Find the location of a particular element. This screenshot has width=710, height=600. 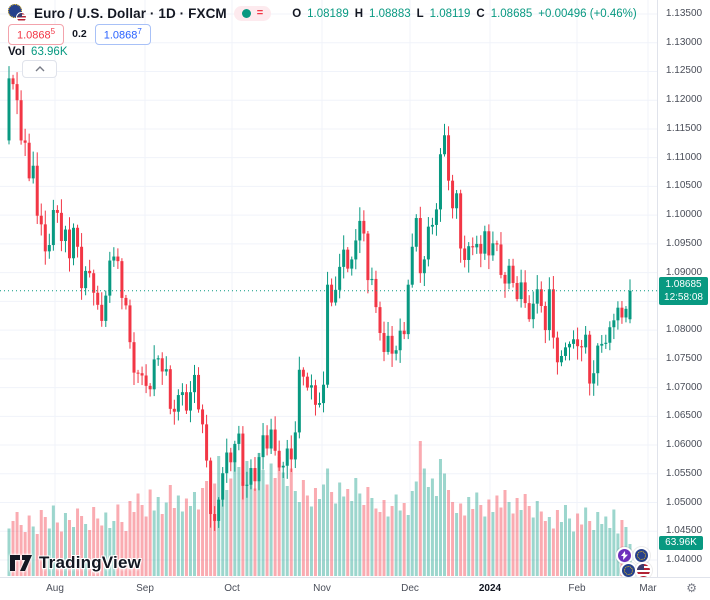

close-label: C is located at coordinates (480, 13).